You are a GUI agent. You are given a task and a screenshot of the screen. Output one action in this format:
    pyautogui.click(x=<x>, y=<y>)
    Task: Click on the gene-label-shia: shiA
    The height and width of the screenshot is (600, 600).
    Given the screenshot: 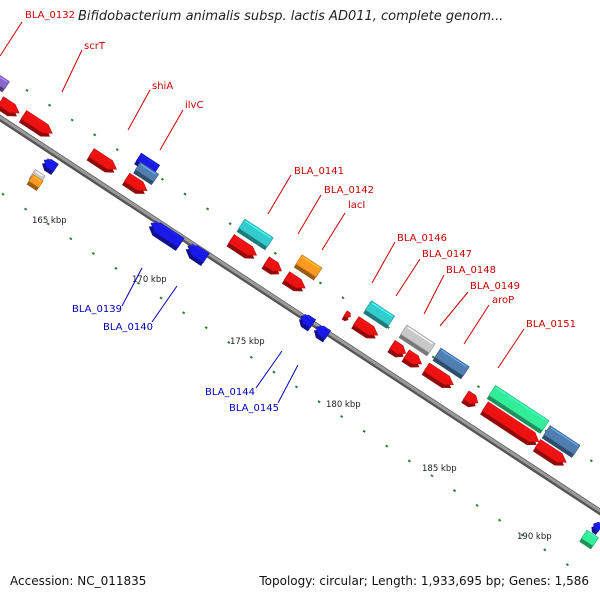 What is the action you would take?
    pyautogui.click(x=162, y=86)
    